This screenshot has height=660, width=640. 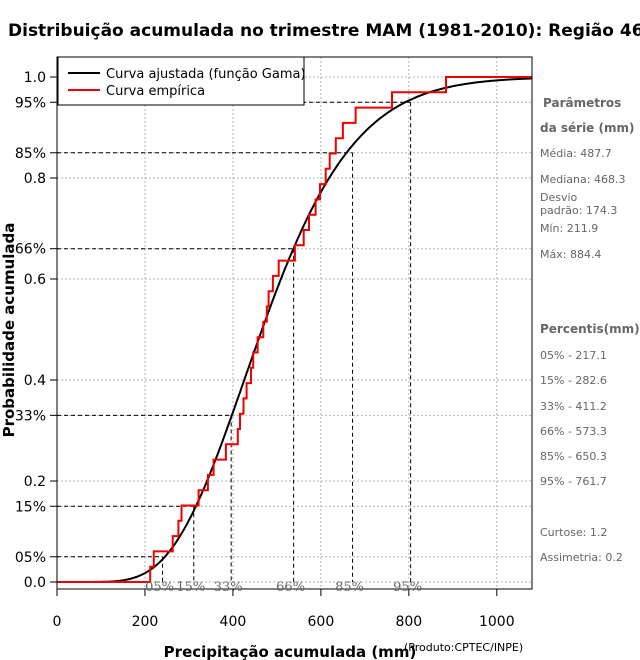 What do you see at coordinates (35, 280) in the screenshot?
I see `y-tick-label: 0.6` at bounding box center [35, 280].